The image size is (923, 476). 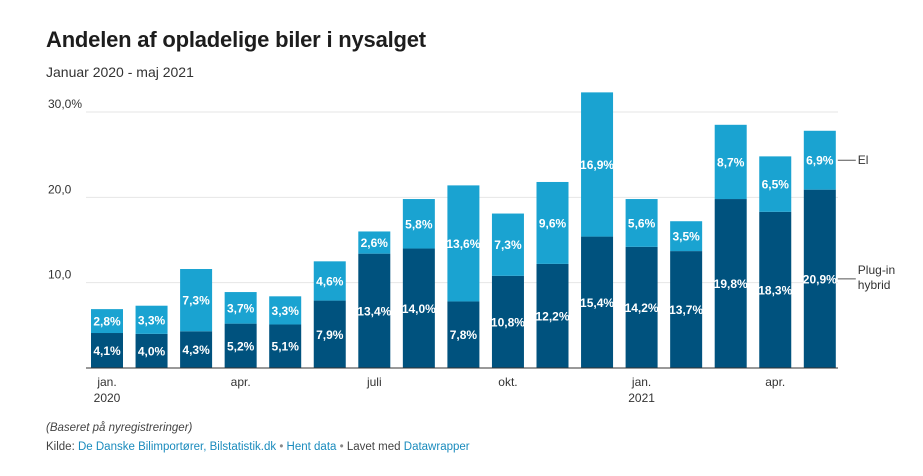 I want to click on data-label-plugin-hybrid: 12,2%, so click(x=552, y=316).